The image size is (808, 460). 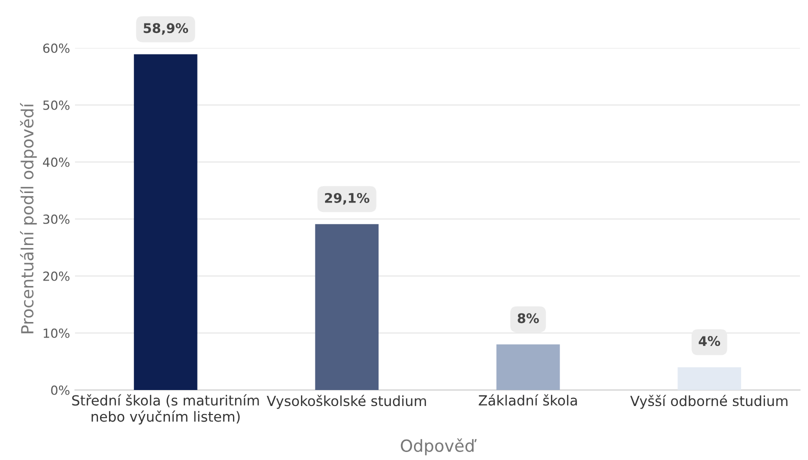 What do you see at coordinates (527, 400) in the screenshot?
I see `x-tick-label: Základní škola` at bounding box center [527, 400].